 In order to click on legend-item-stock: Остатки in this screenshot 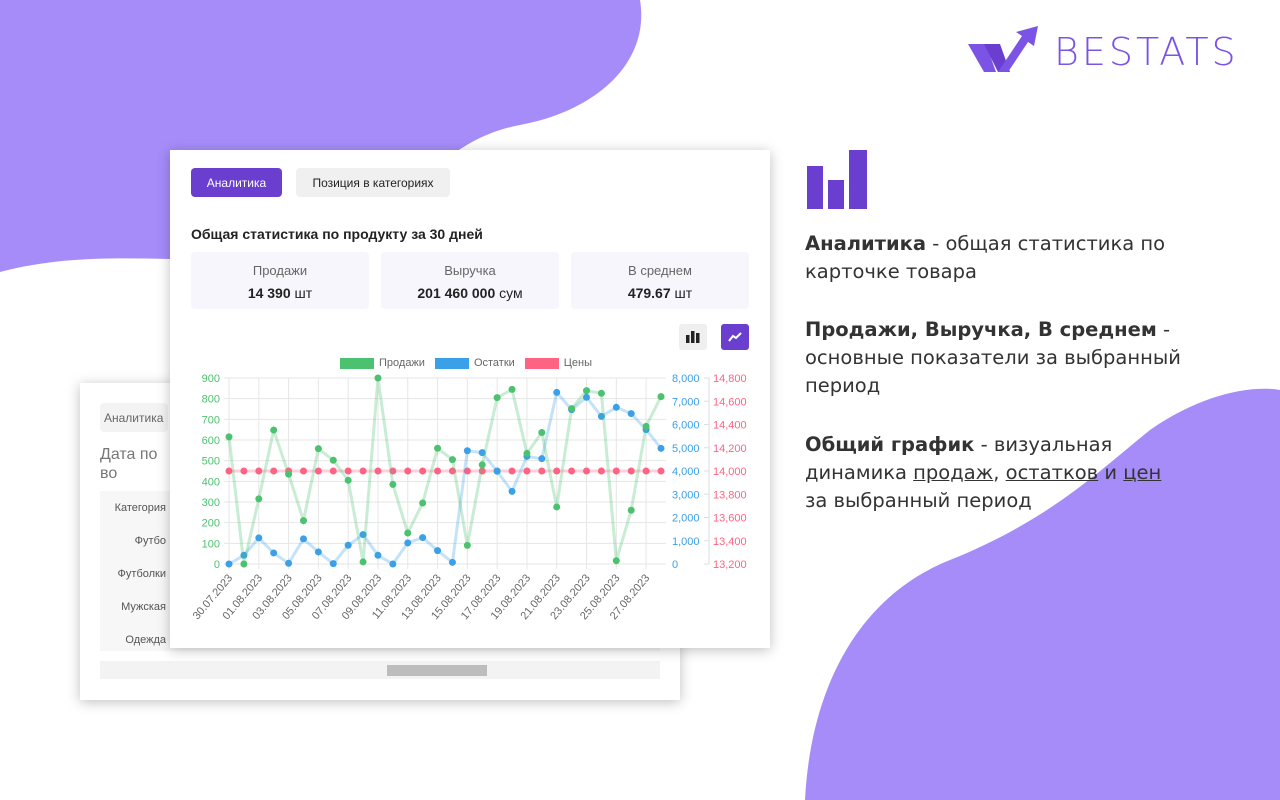, I will do `click(474, 363)`.